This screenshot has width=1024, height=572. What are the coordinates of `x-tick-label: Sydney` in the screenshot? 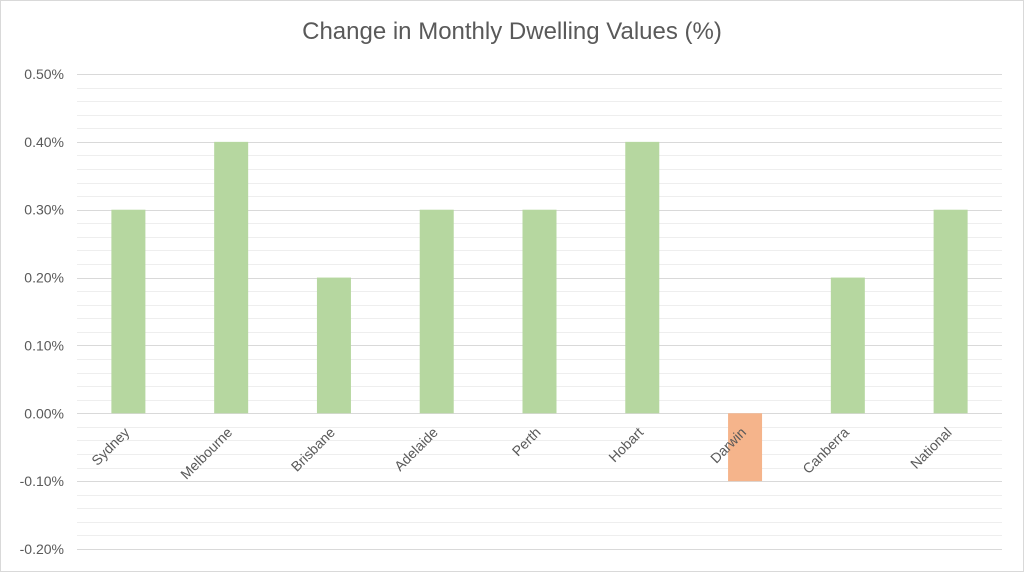 It's located at (110, 446).